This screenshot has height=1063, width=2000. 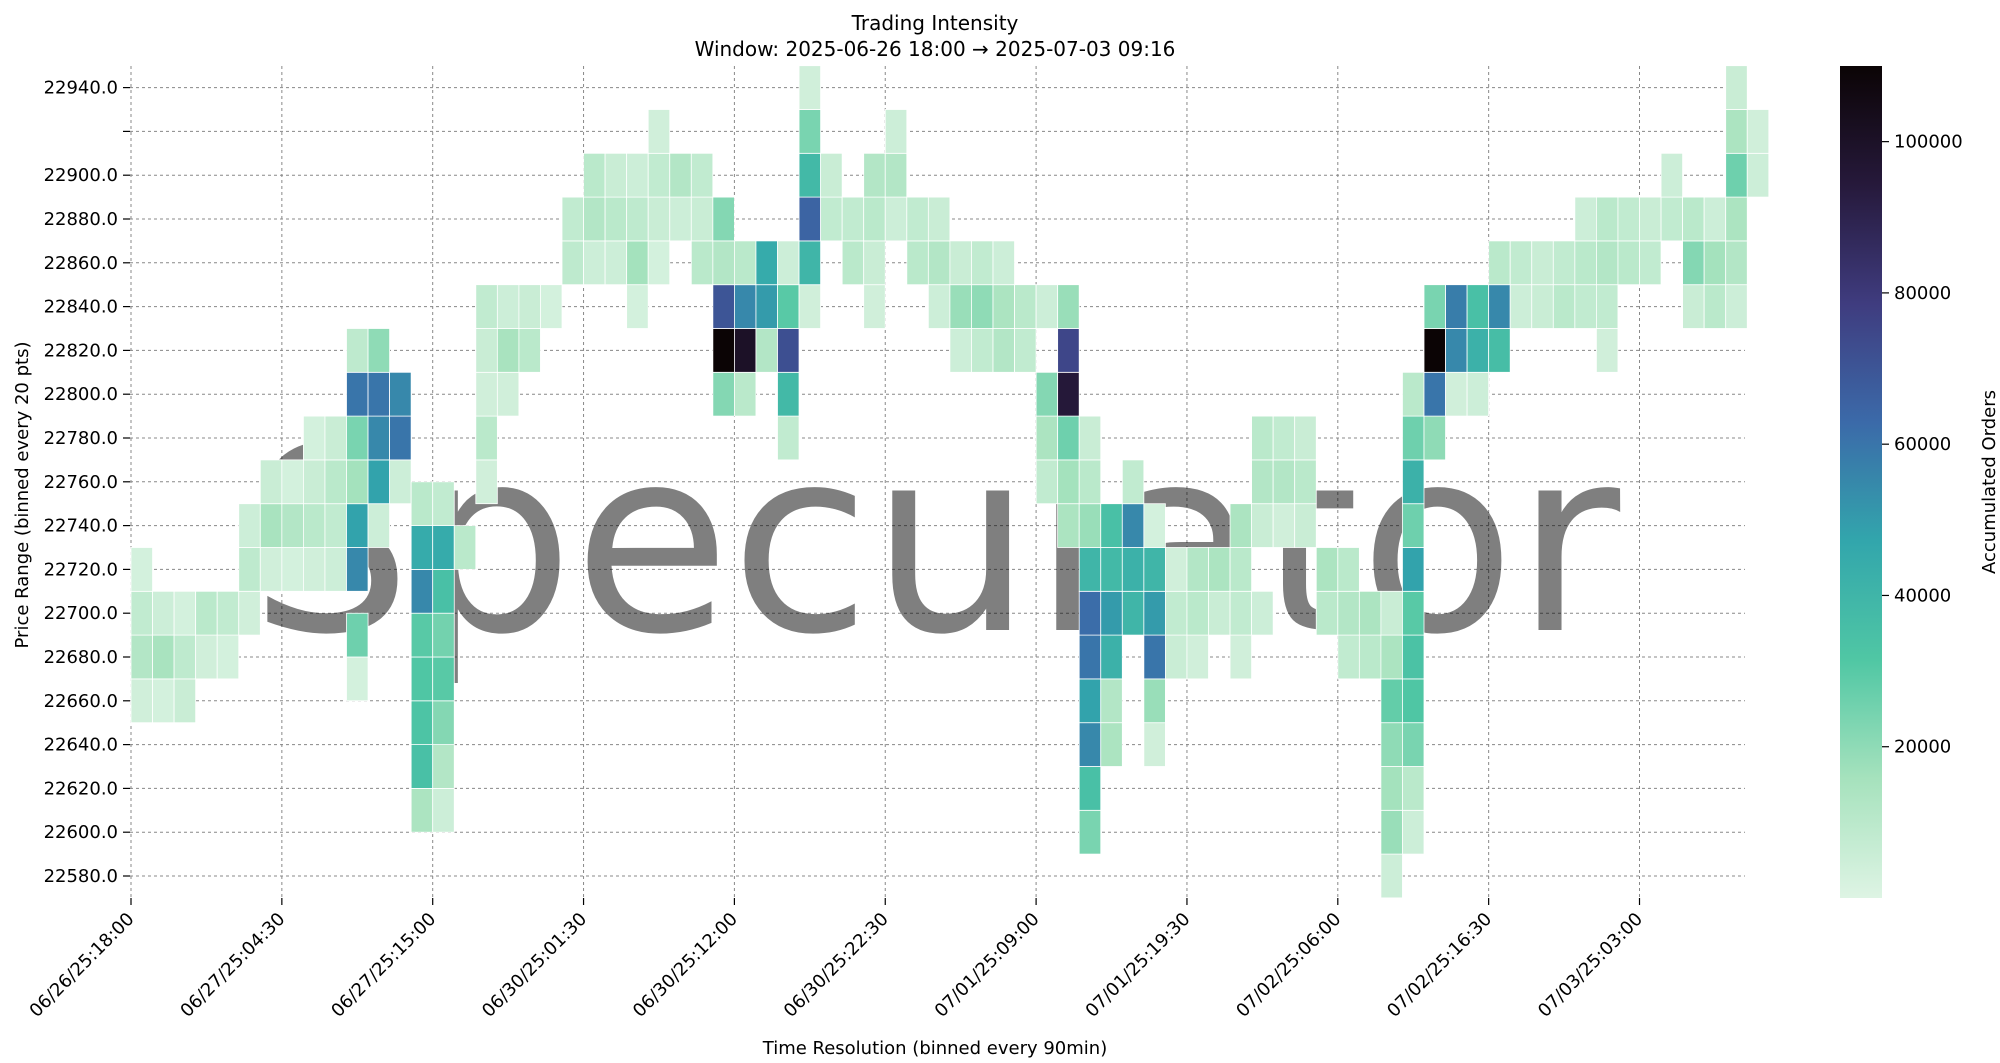 What do you see at coordinates (383, 965) in the screenshot?
I see `x-tick-label: 06/27/25:15:00` at bounding box center [383, 965].